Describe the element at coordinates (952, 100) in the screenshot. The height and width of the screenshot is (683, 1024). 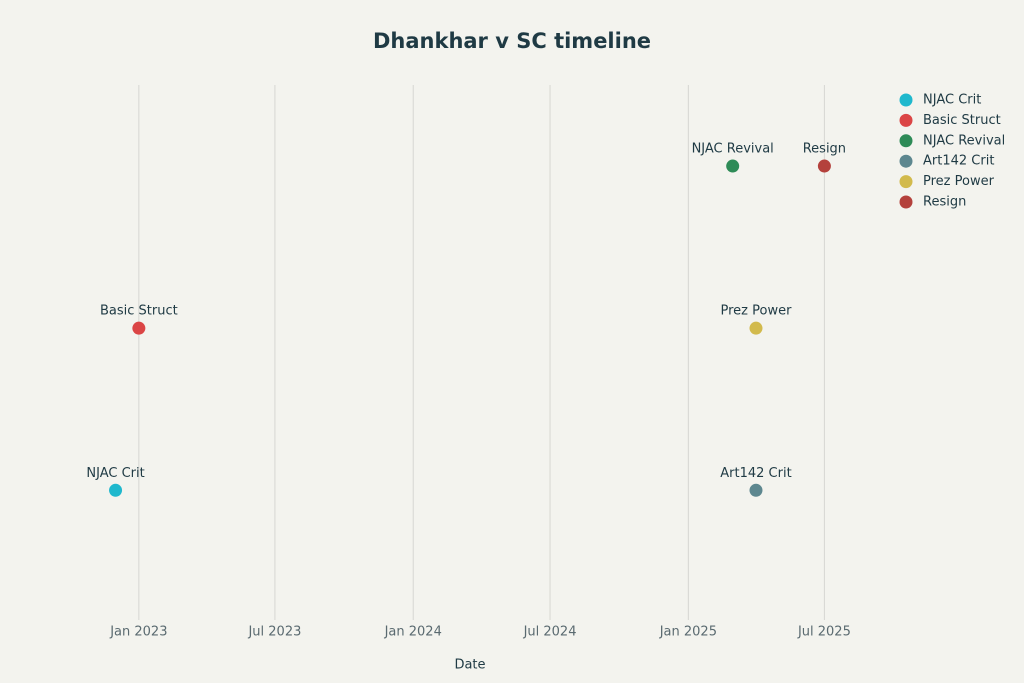
I see `legend-label: NJAC Crit` at that location.